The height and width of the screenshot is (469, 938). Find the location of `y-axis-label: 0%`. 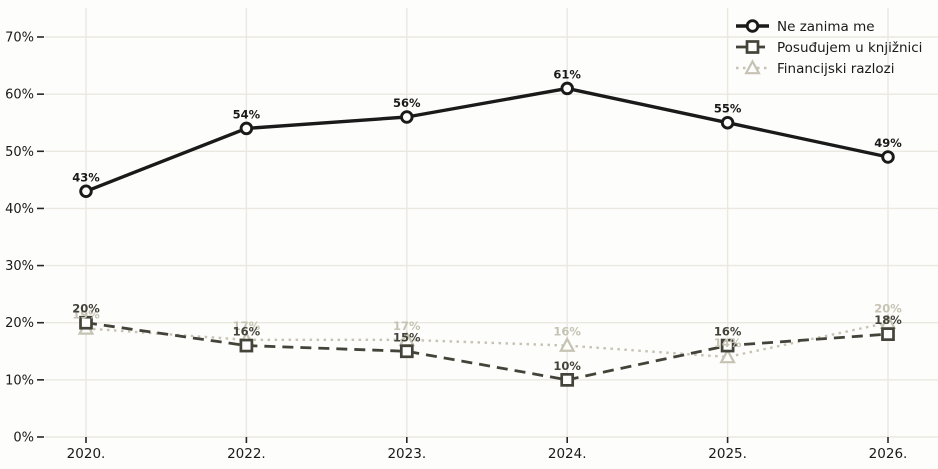

y-axis-label: 0% is located at coordinates (23, 438).